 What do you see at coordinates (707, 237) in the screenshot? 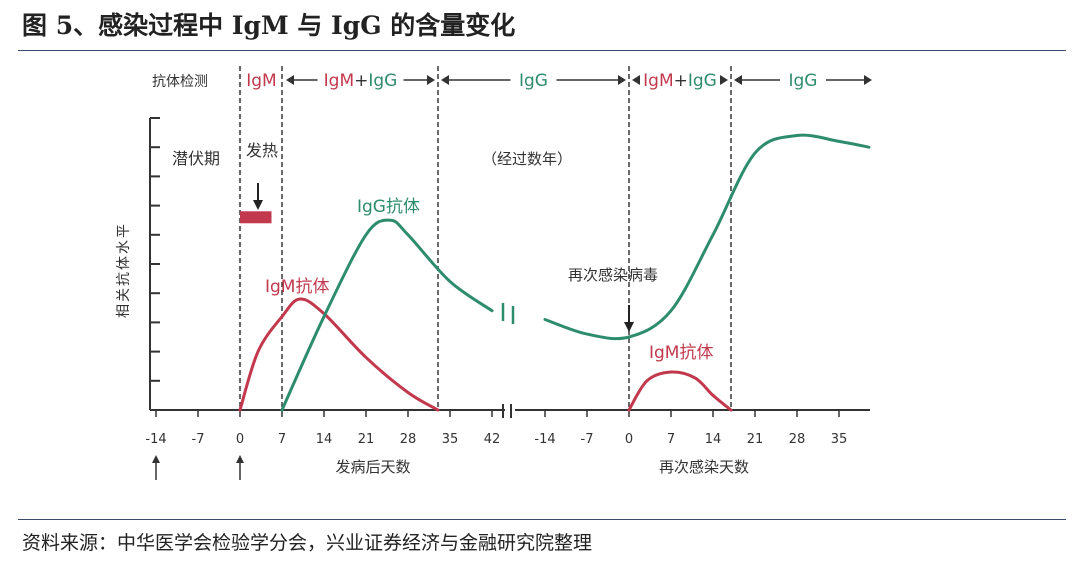
I see `series-line-igg-secondary` at bounding box center [707, 237].